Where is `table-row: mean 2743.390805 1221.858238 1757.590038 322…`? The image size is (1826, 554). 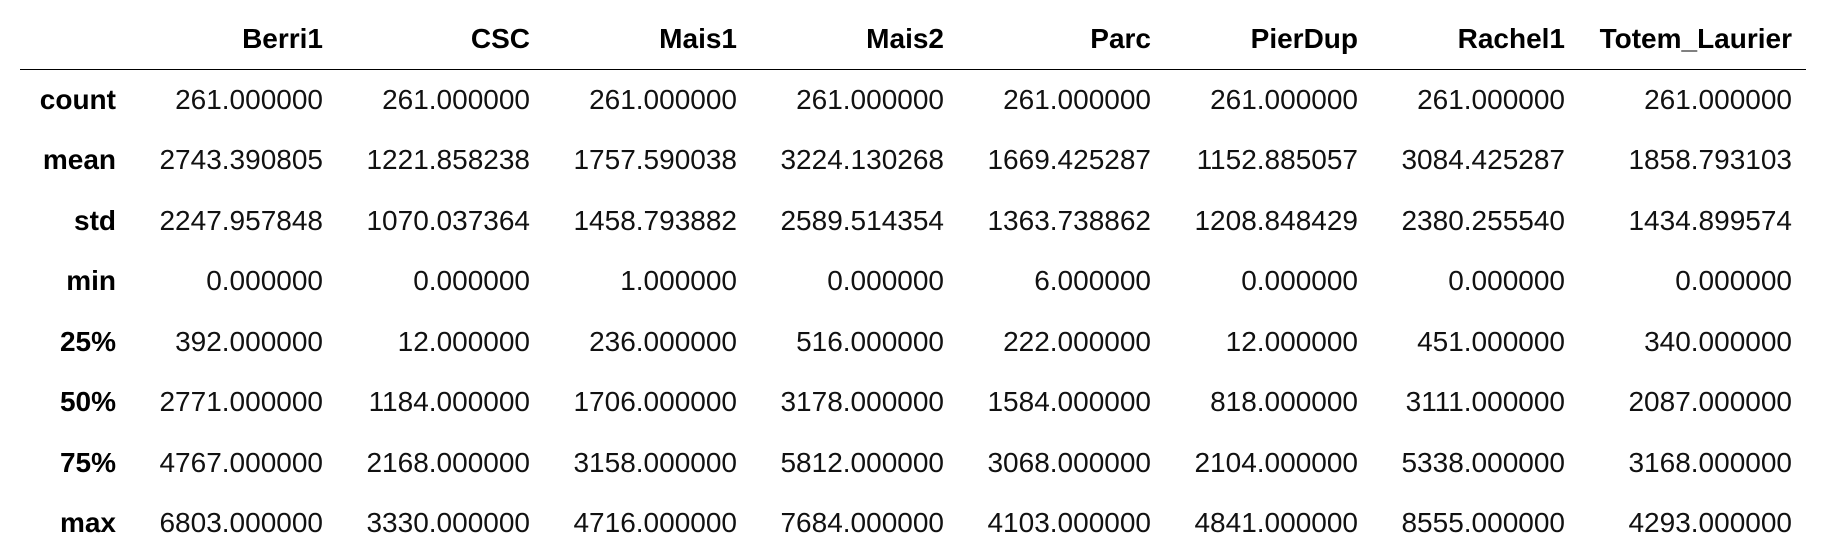
table-row: mean 2743.390805 1221.858238 1757.590038 322… is located at coordinates (913, 160).